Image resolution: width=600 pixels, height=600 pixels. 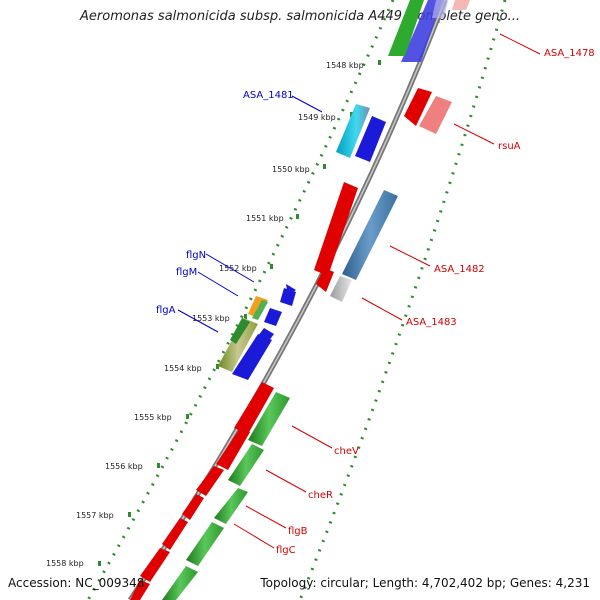 What do you see at coordinates (265, 218) in the screenshot?
I see `tick-label: 1551 kbp` at bounding box center [265, 218].